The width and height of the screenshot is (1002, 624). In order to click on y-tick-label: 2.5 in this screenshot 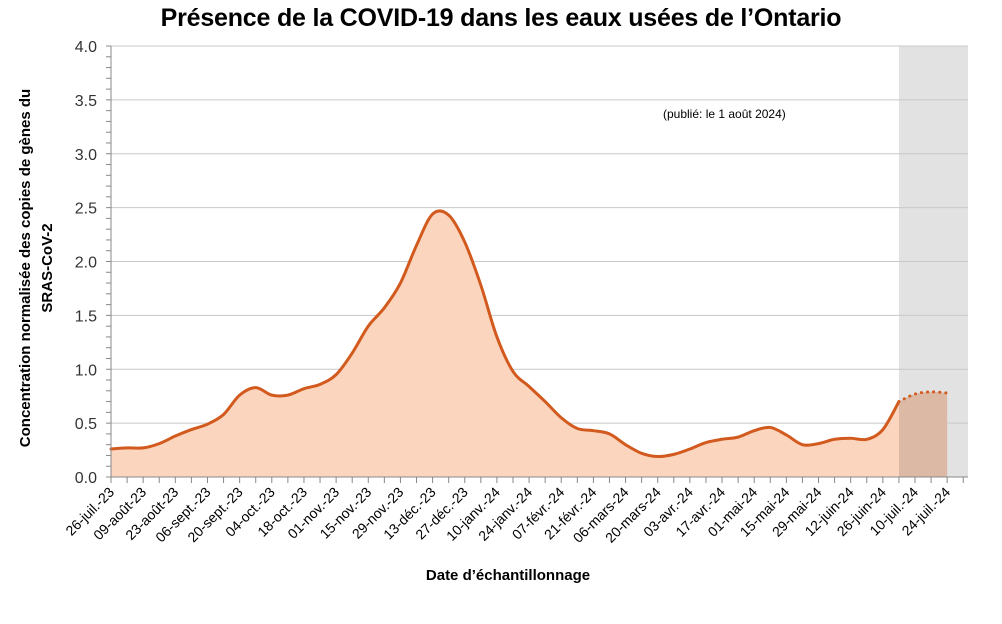, I will do `click(86, 209)`.